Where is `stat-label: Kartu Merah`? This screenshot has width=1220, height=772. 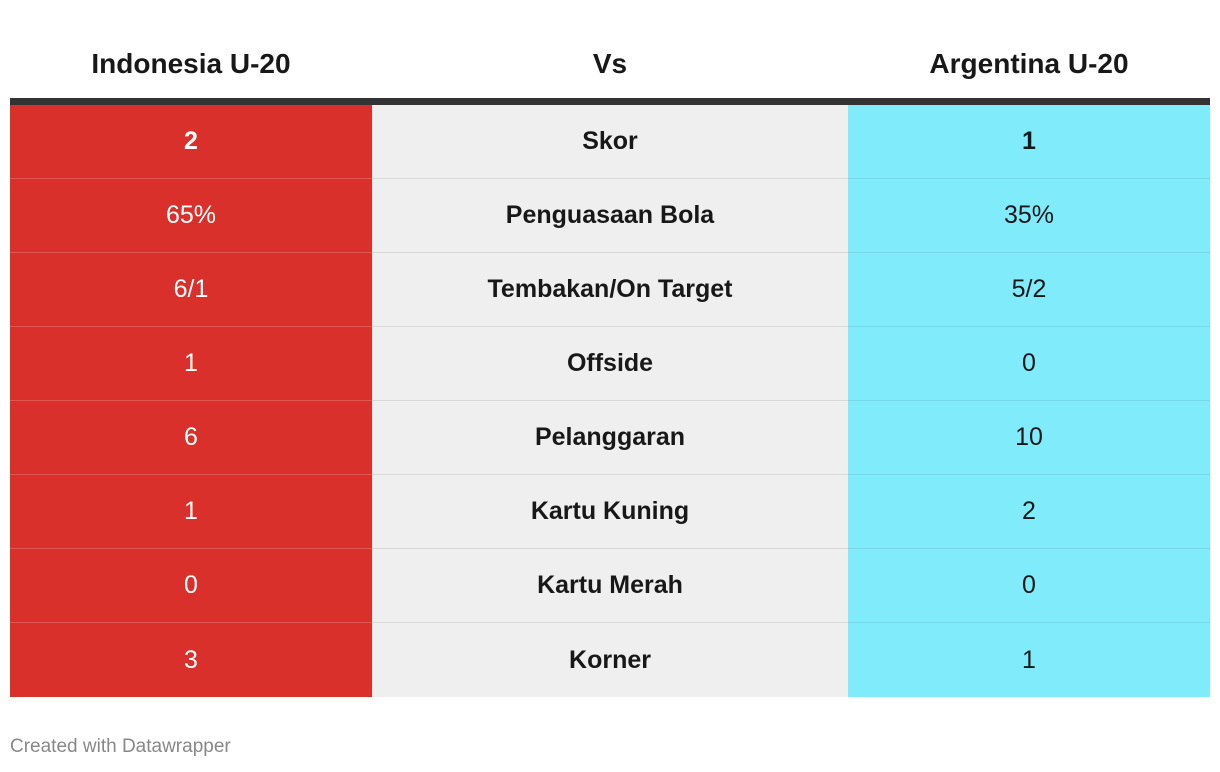
stat-label: Kartu Merah is located at coordinates (610, 586).